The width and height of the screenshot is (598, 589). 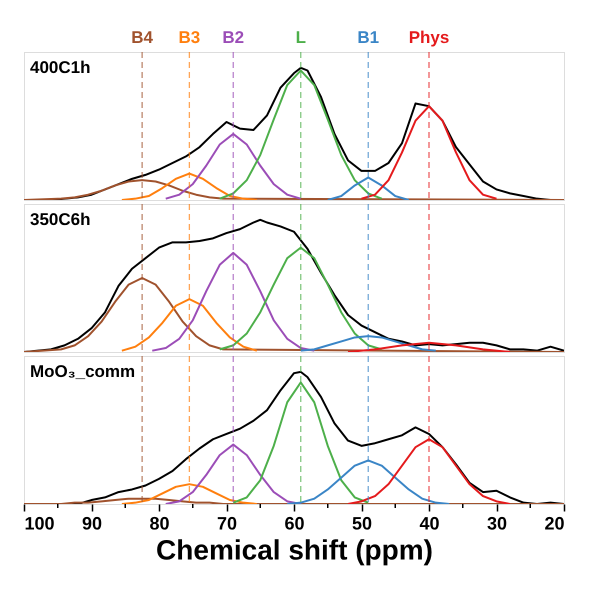 What do you see at coordinates (83, 371) in the screenshot?
I see `chart-title: MoO₃_comm` at bounding box center [83, 371].